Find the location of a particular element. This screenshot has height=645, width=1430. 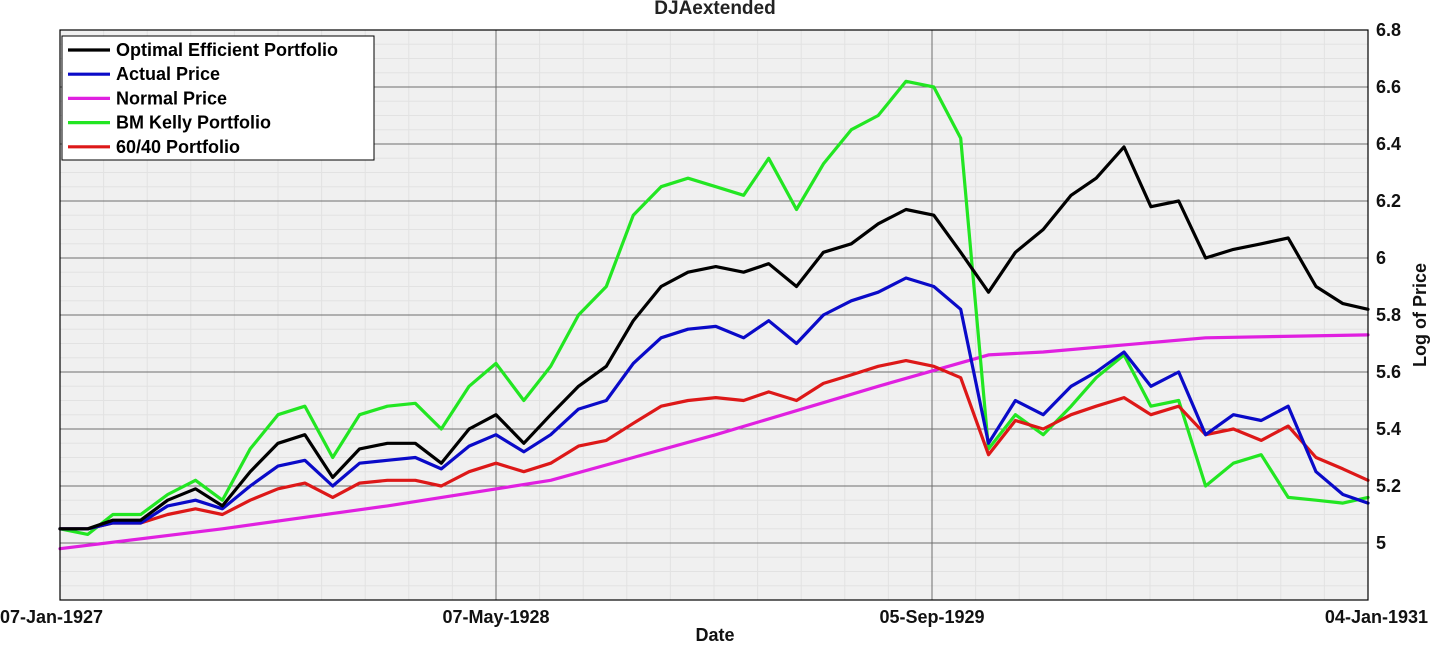

y-tick-label: 6.8 is located at coordinates (1388, 30).